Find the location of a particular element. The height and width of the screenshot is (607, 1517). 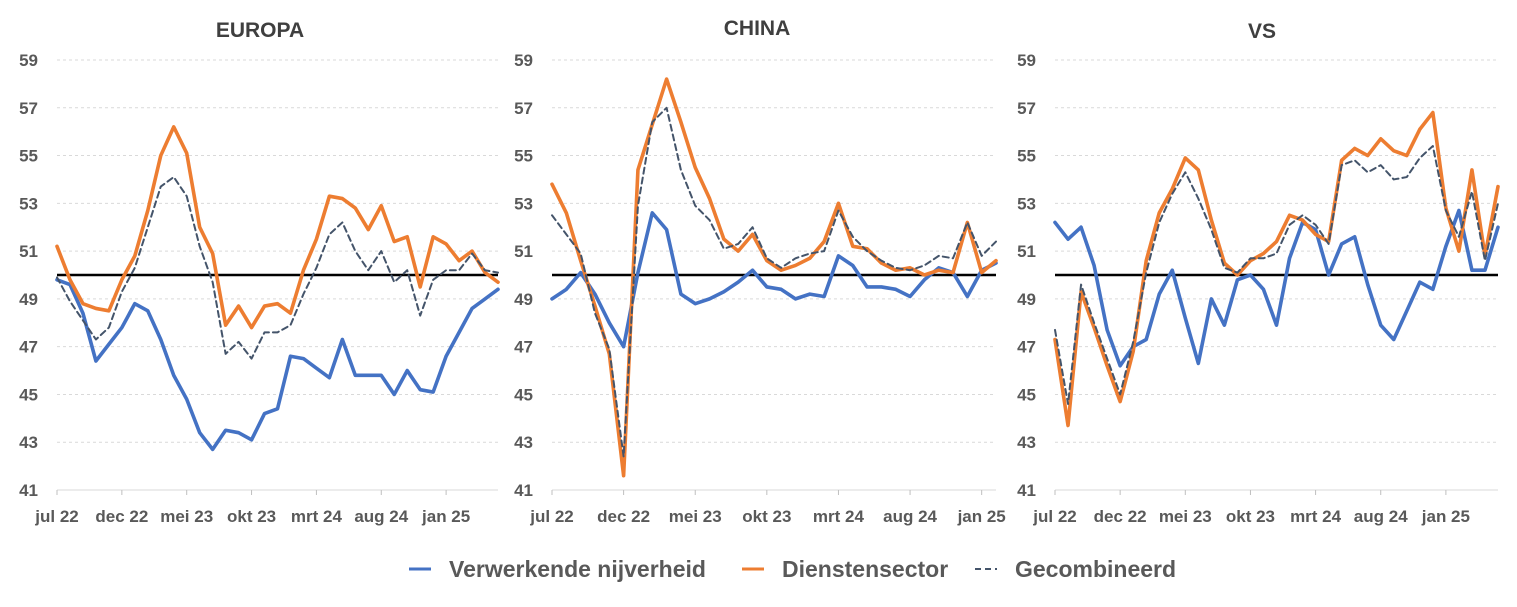

series-line-dienstensector is located at coordinates (277, 227).